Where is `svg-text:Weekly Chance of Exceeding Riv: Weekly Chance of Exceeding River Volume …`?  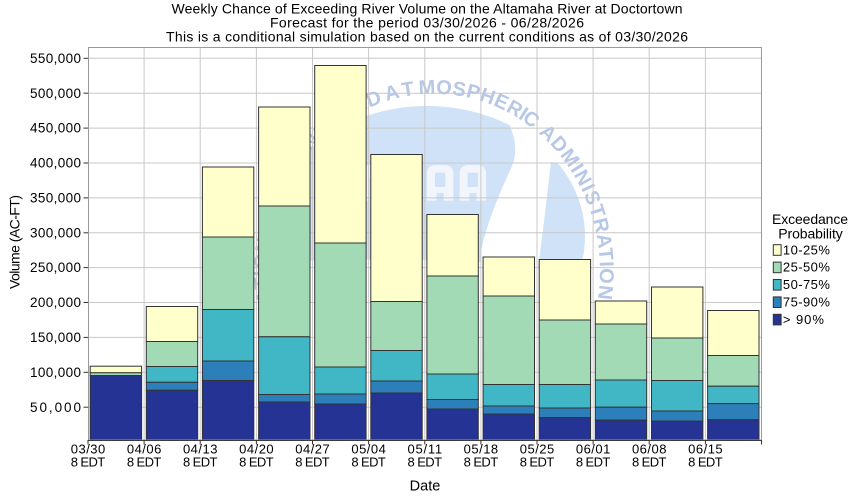
svg-text:Weekly Chance of Exceeding Riv: Weekly Chance of Exceeding River Volume … is located at coordinates (427, 9).